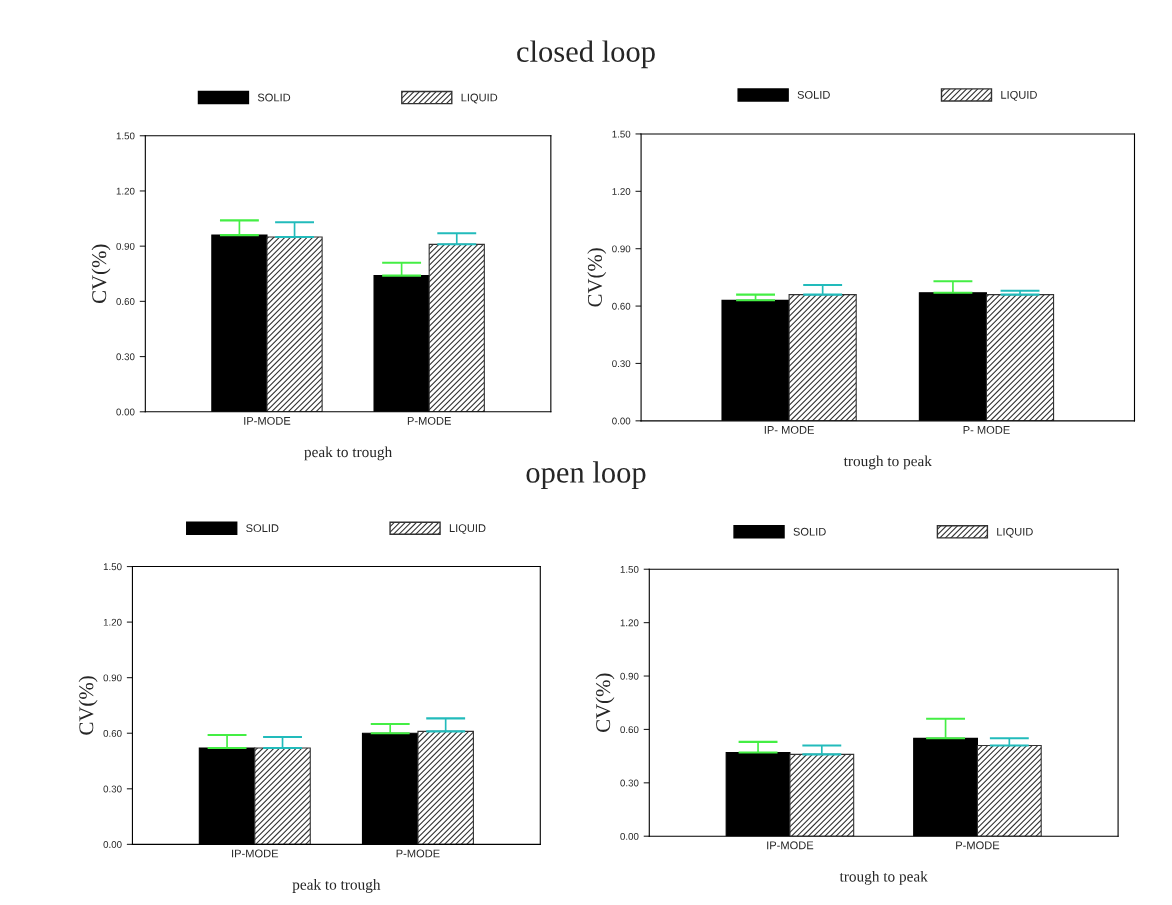  Describe the element at coordinates (586, 475) in the screenshot. I see `chart-title: open loop` at that location.